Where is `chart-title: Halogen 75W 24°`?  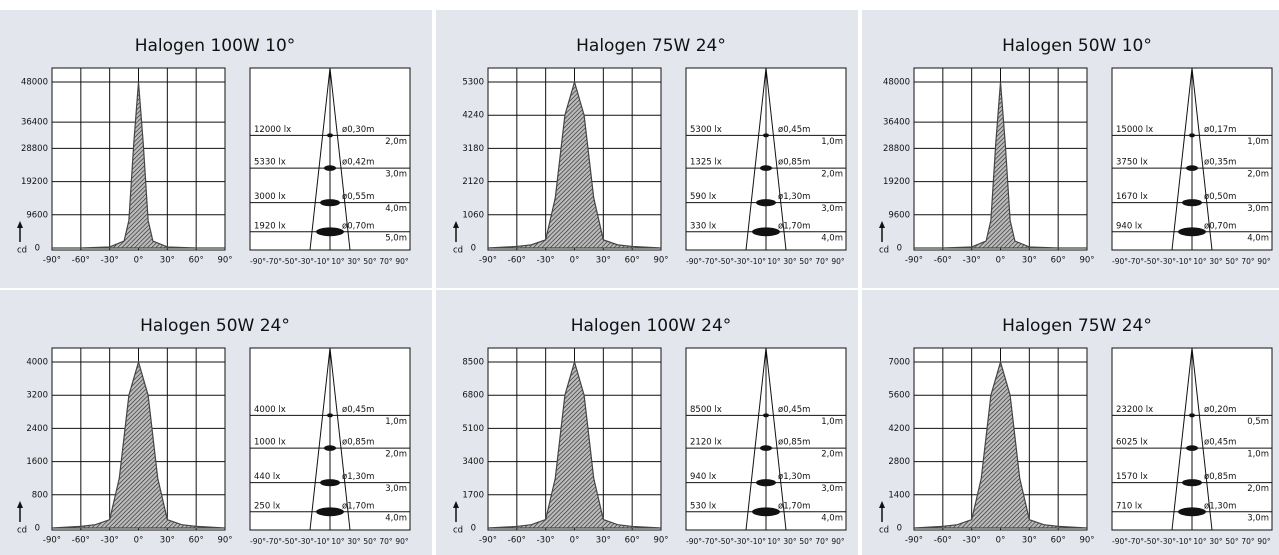
chart-title: Halogen 75W 24° is located at coordinates (1077, 326).